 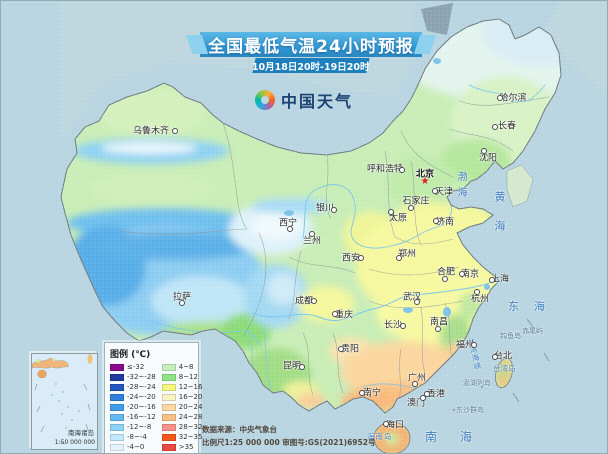 I want to click on city-label: 郑州, so click(x=407, y=254).